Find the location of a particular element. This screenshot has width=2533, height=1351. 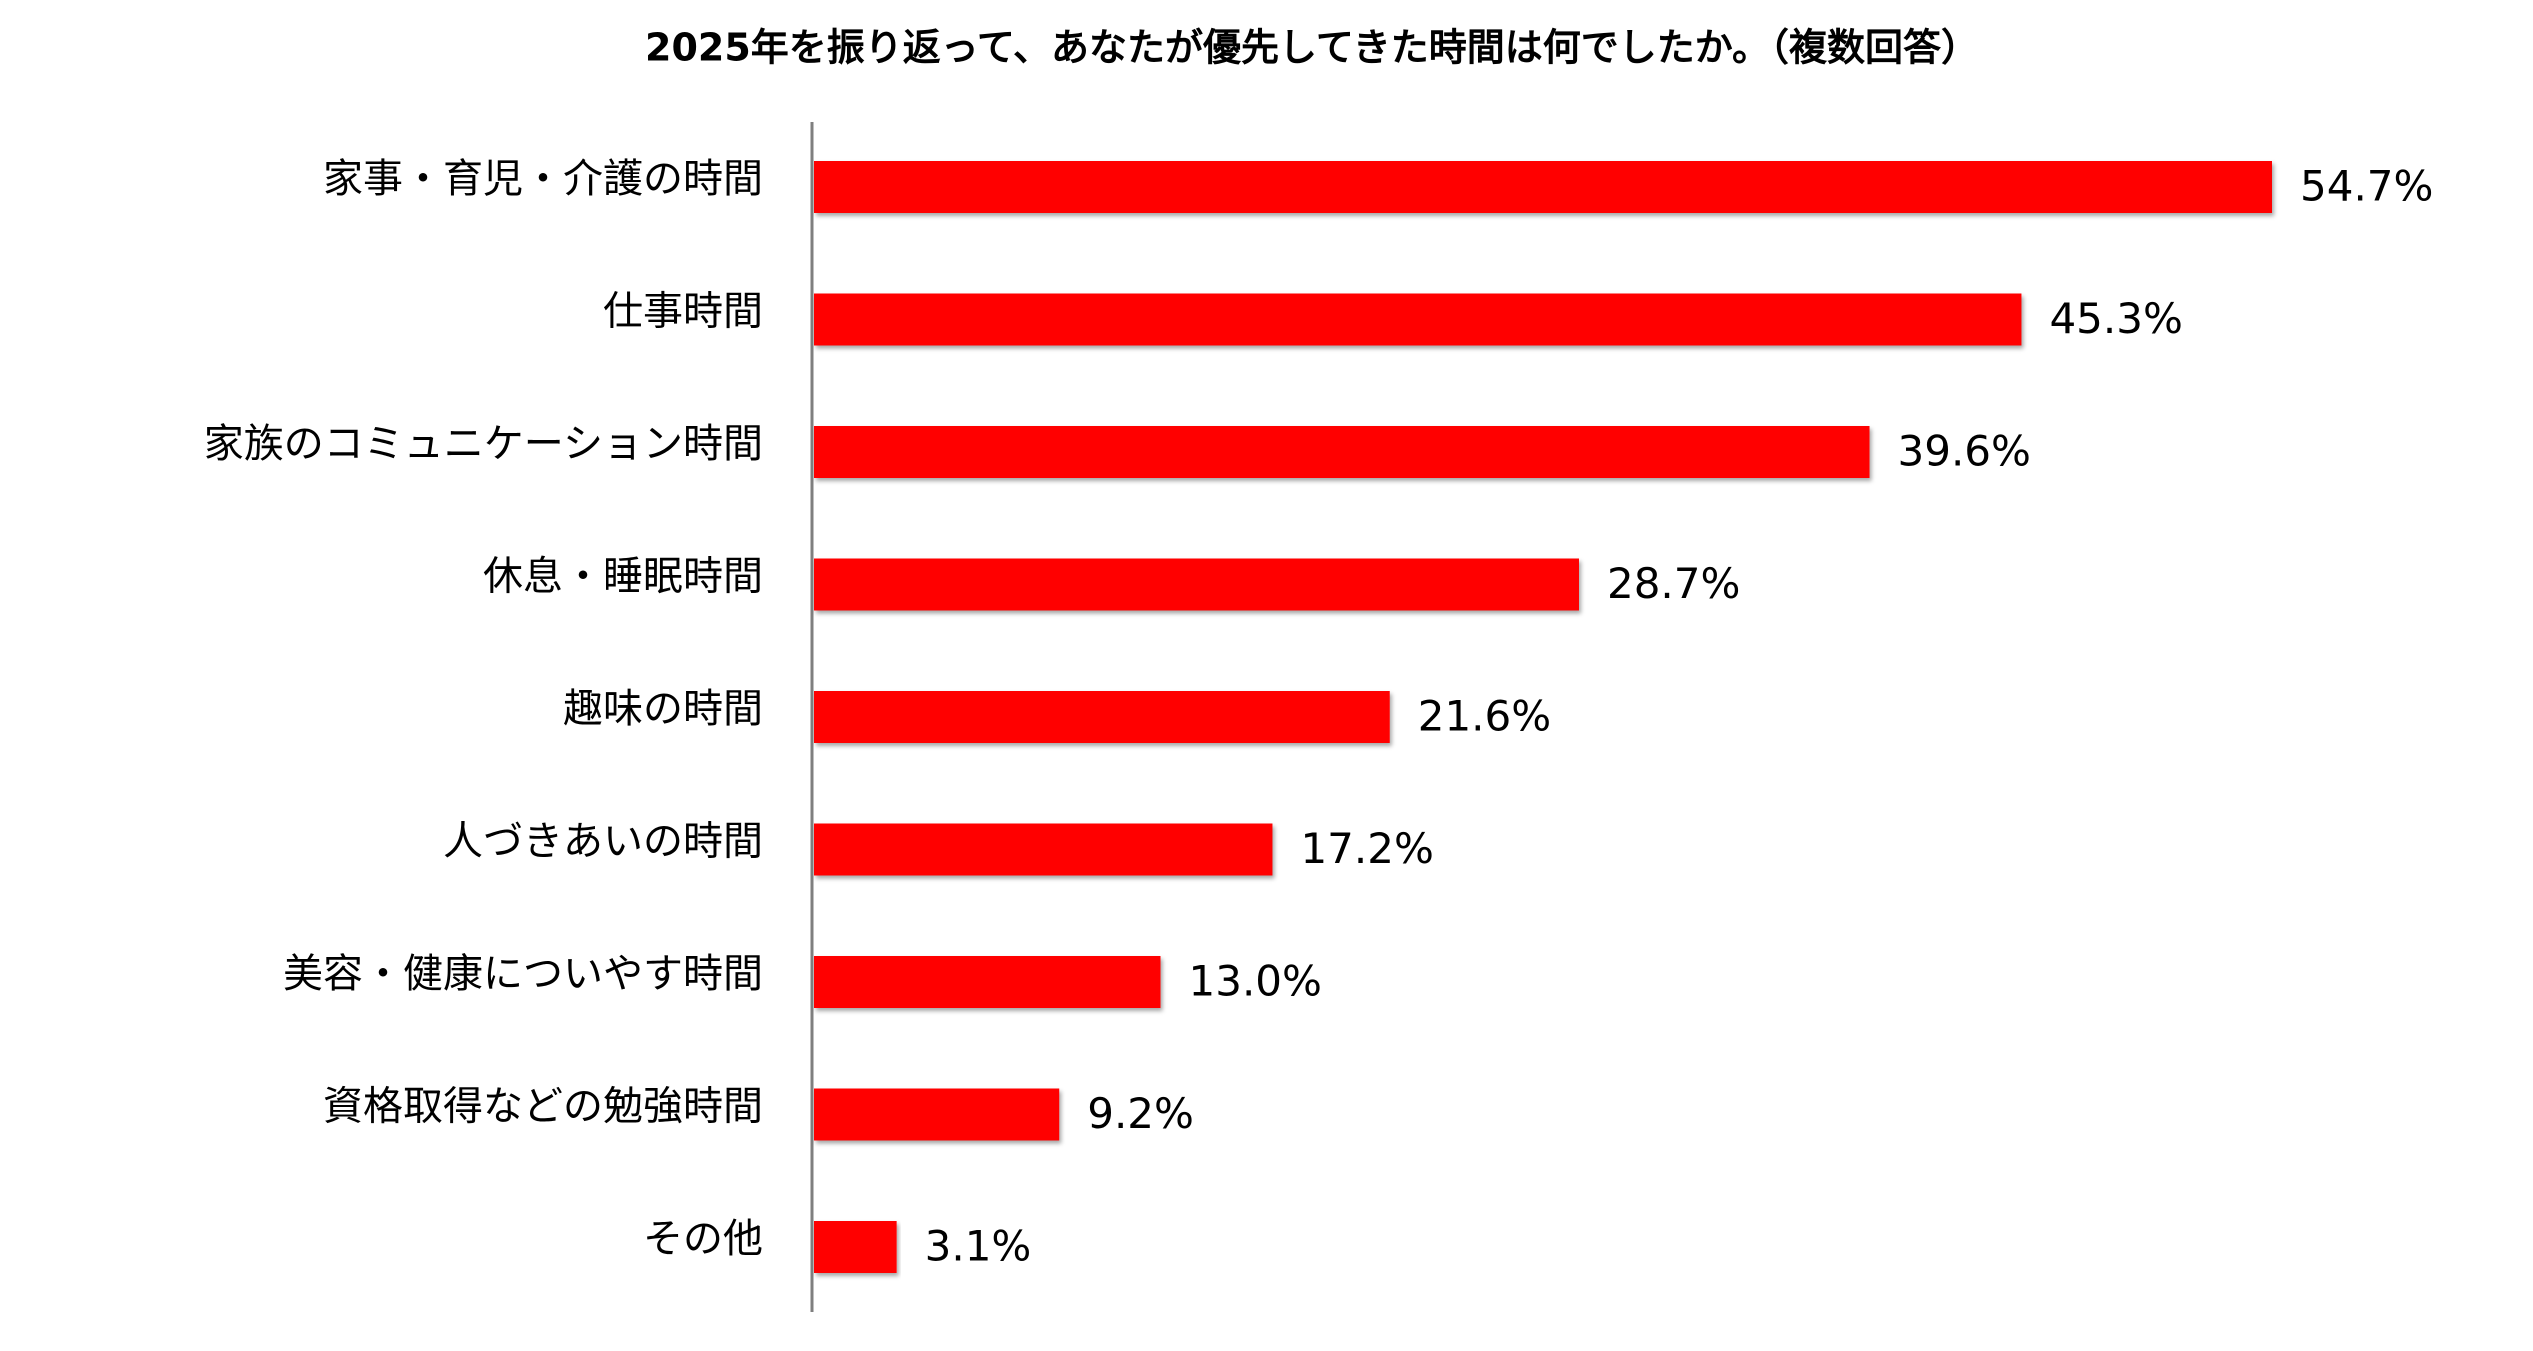

category-label: 仕事時間 is located at coordinates (683, 312).